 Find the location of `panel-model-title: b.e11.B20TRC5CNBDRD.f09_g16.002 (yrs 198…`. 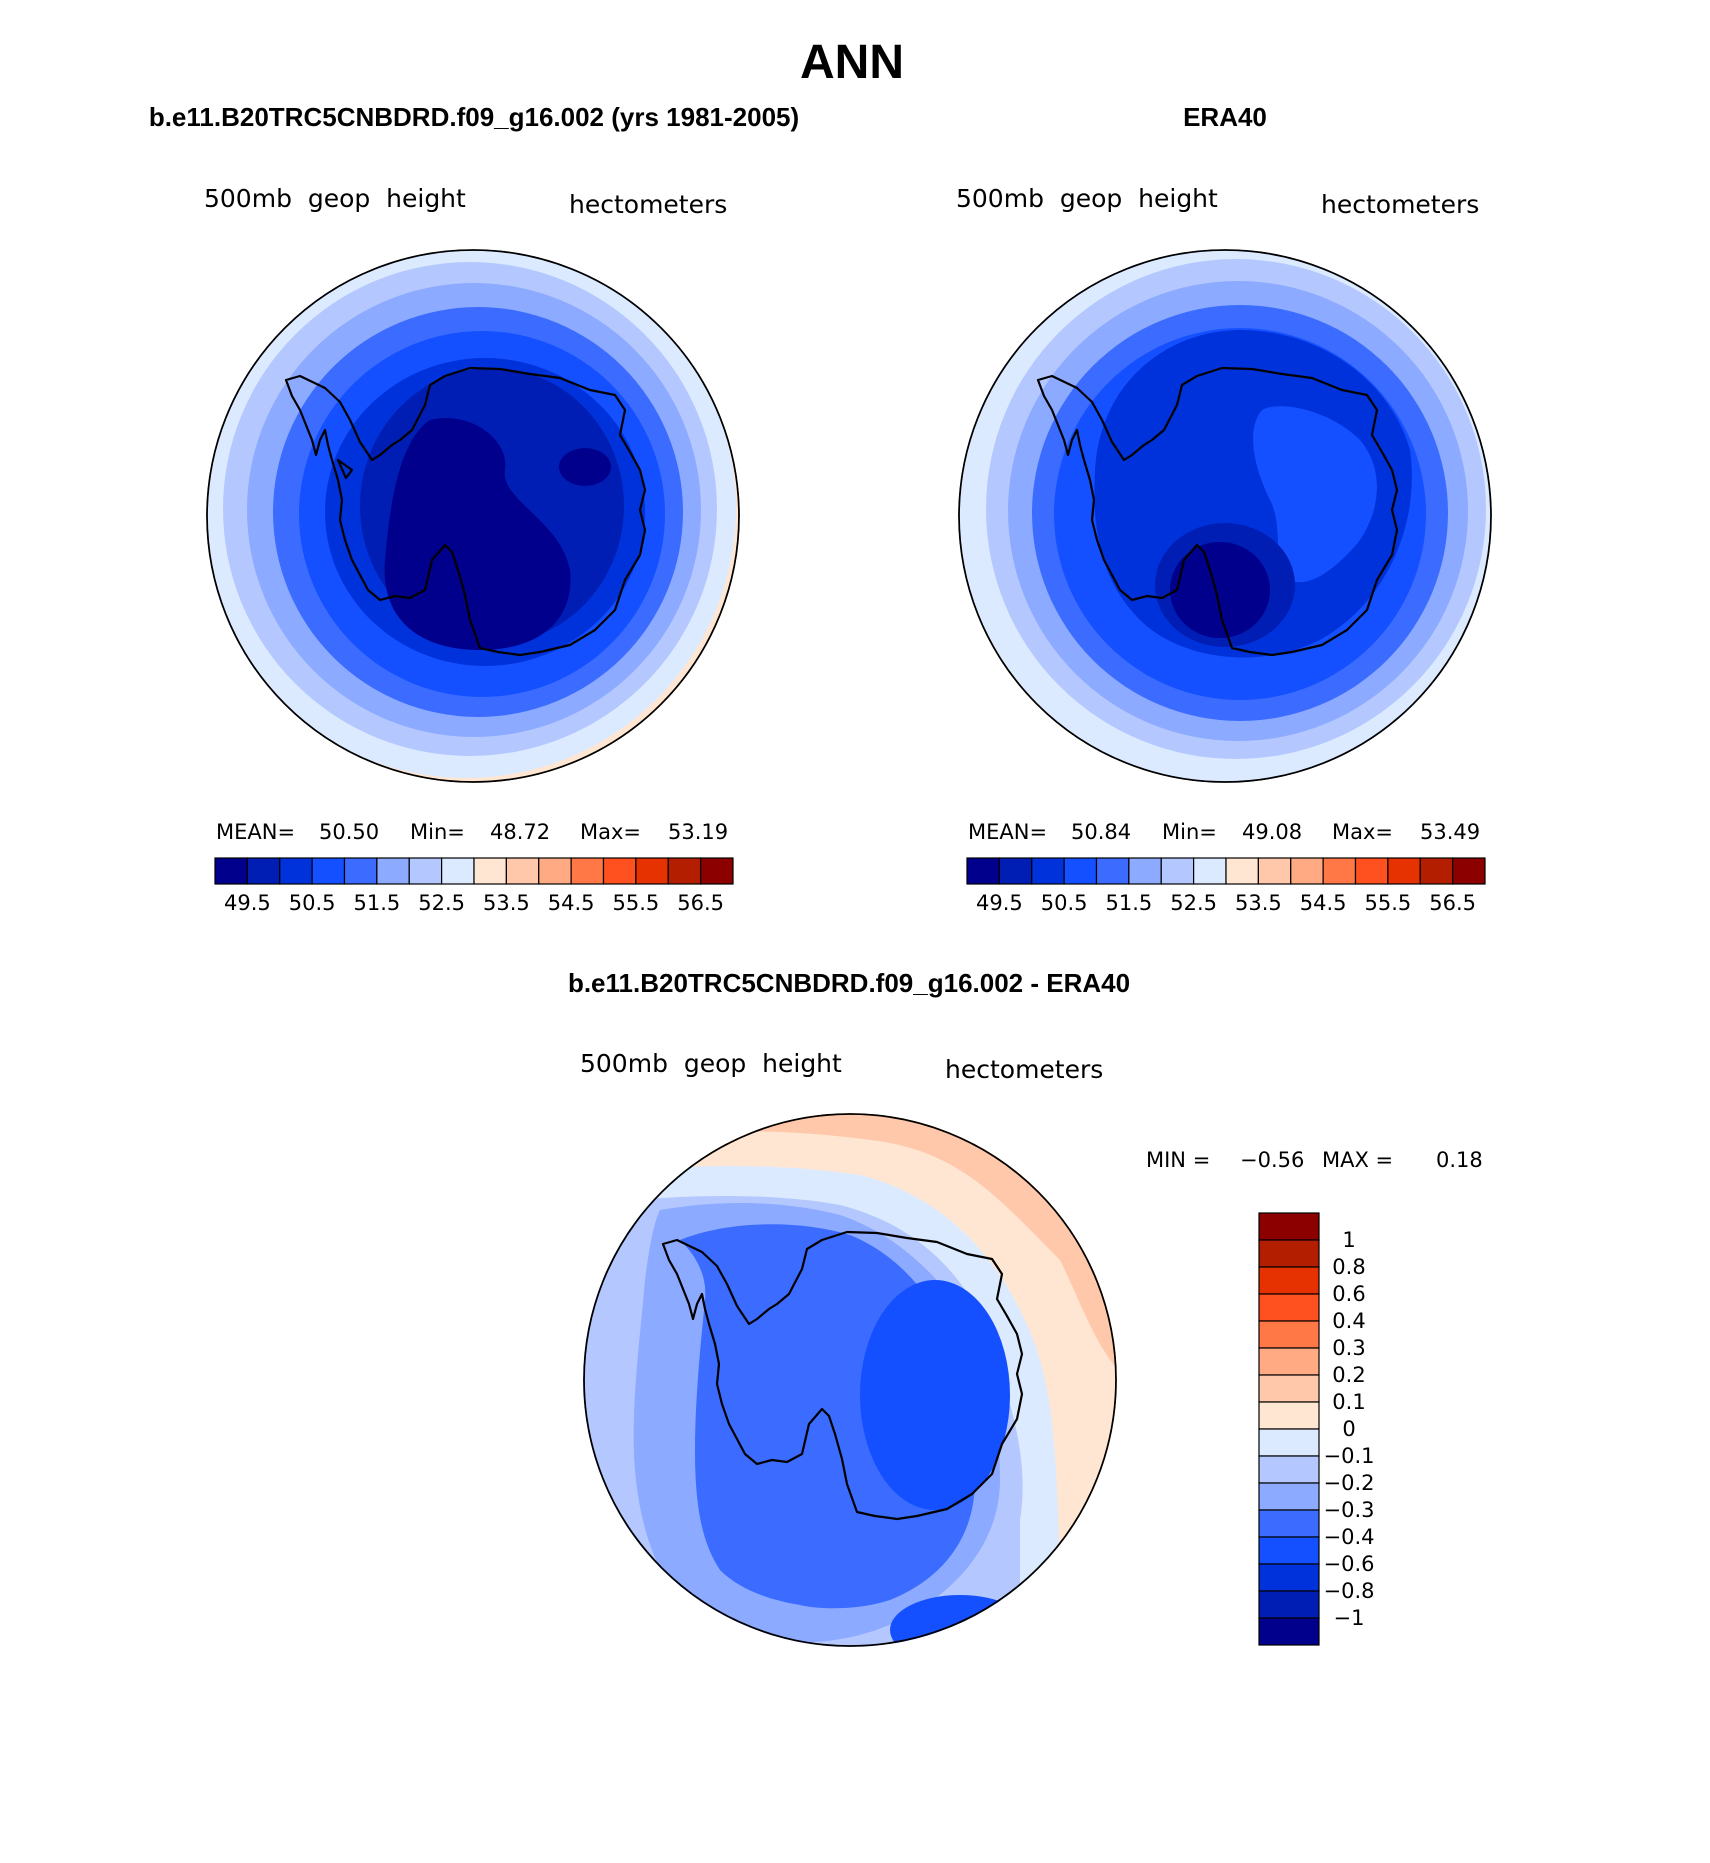

panel-model-title: b.e11.B20TRC5CNBDRD.f09_g16.002 (yrs 198… is located at coordinates (474, 117).